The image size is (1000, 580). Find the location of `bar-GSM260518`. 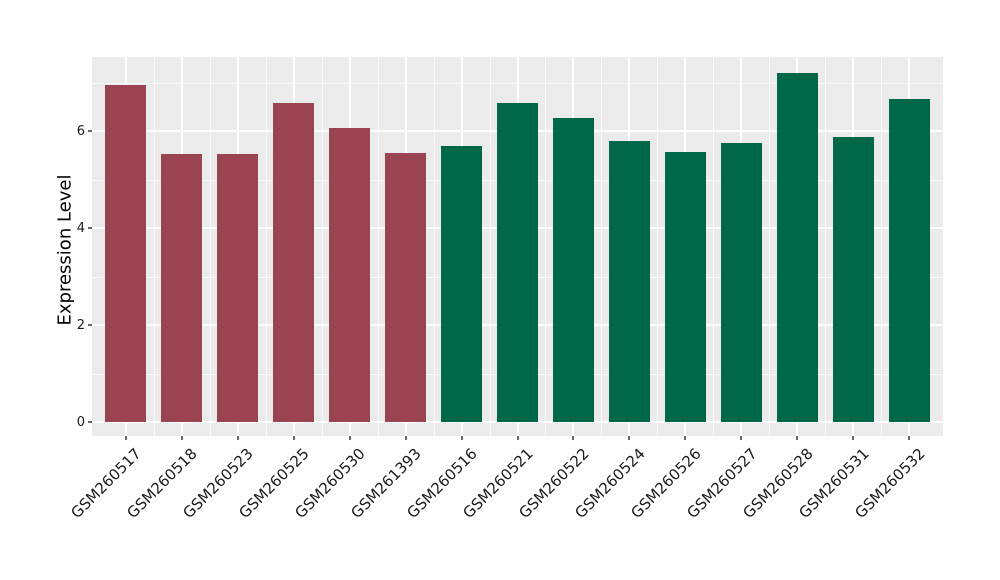

bar-GSM260518 is located at coordinates (182, 287).